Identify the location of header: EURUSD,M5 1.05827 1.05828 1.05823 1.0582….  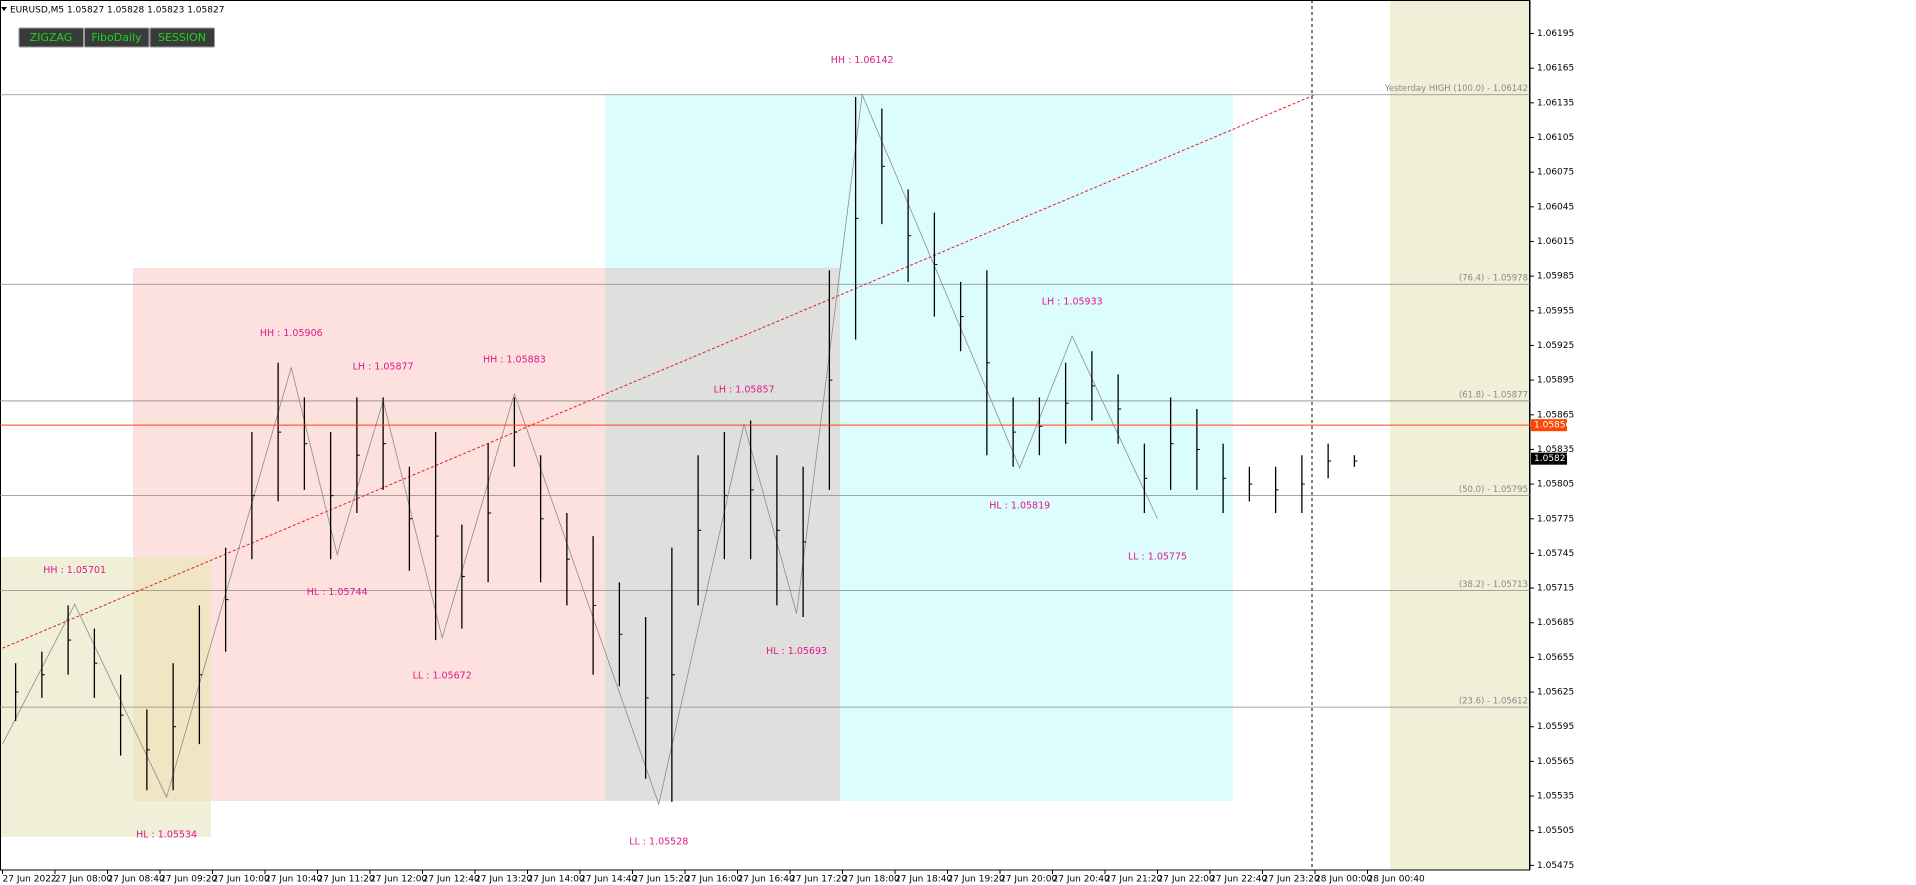
(117, 11).